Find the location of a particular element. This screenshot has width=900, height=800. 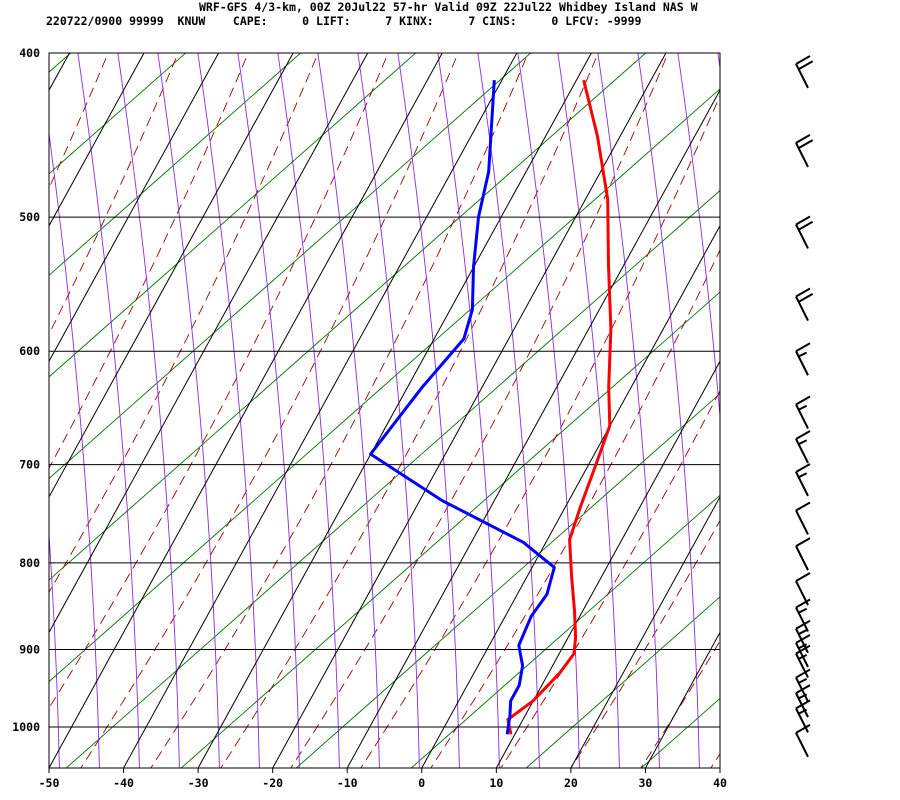

y-tick-label: 700 is located at coordinates (29, 465).